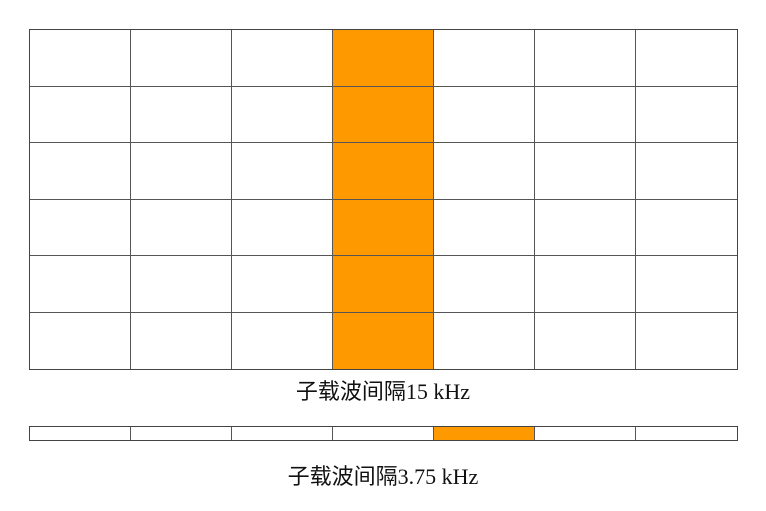 The height and width of the screenshot is (511, 766). Describe the element at coordinates (383, 476) in the screenshot. I see `caption-3-75khz: 子载波间隔3.75 kHz` at that location.